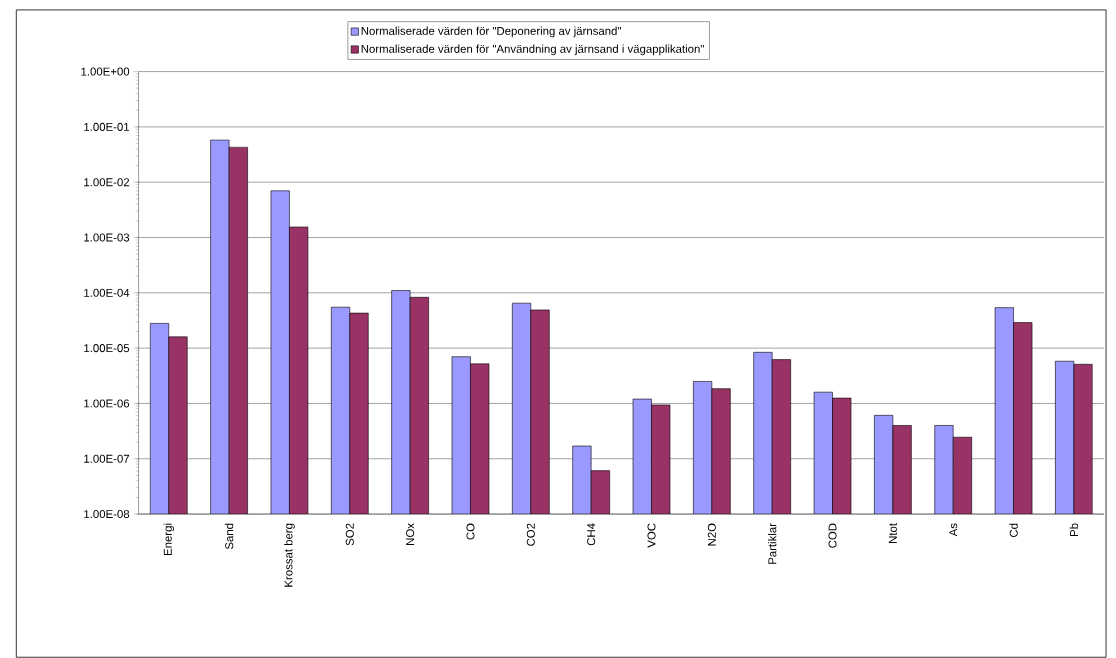 The width and height of the screenshot is (1116, 658). I want to click on y-tick-label: 1.00E-04, so click(107, 292).